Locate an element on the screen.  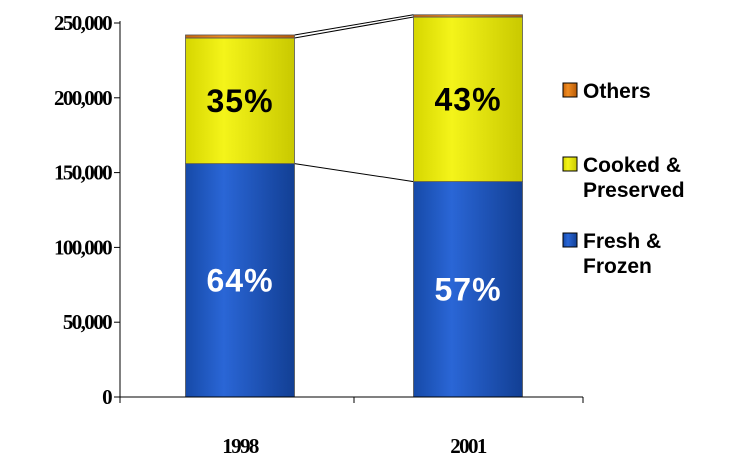
bar-cooked-and-preserved-2001 is located at coordinates (468, 99).